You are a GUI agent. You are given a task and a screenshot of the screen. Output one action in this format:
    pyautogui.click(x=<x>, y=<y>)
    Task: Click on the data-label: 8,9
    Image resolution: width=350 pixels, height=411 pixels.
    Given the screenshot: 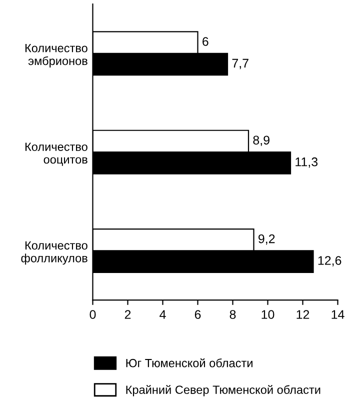 What is the action you would take?
    pyautogui.click(x=261, y=141)
    